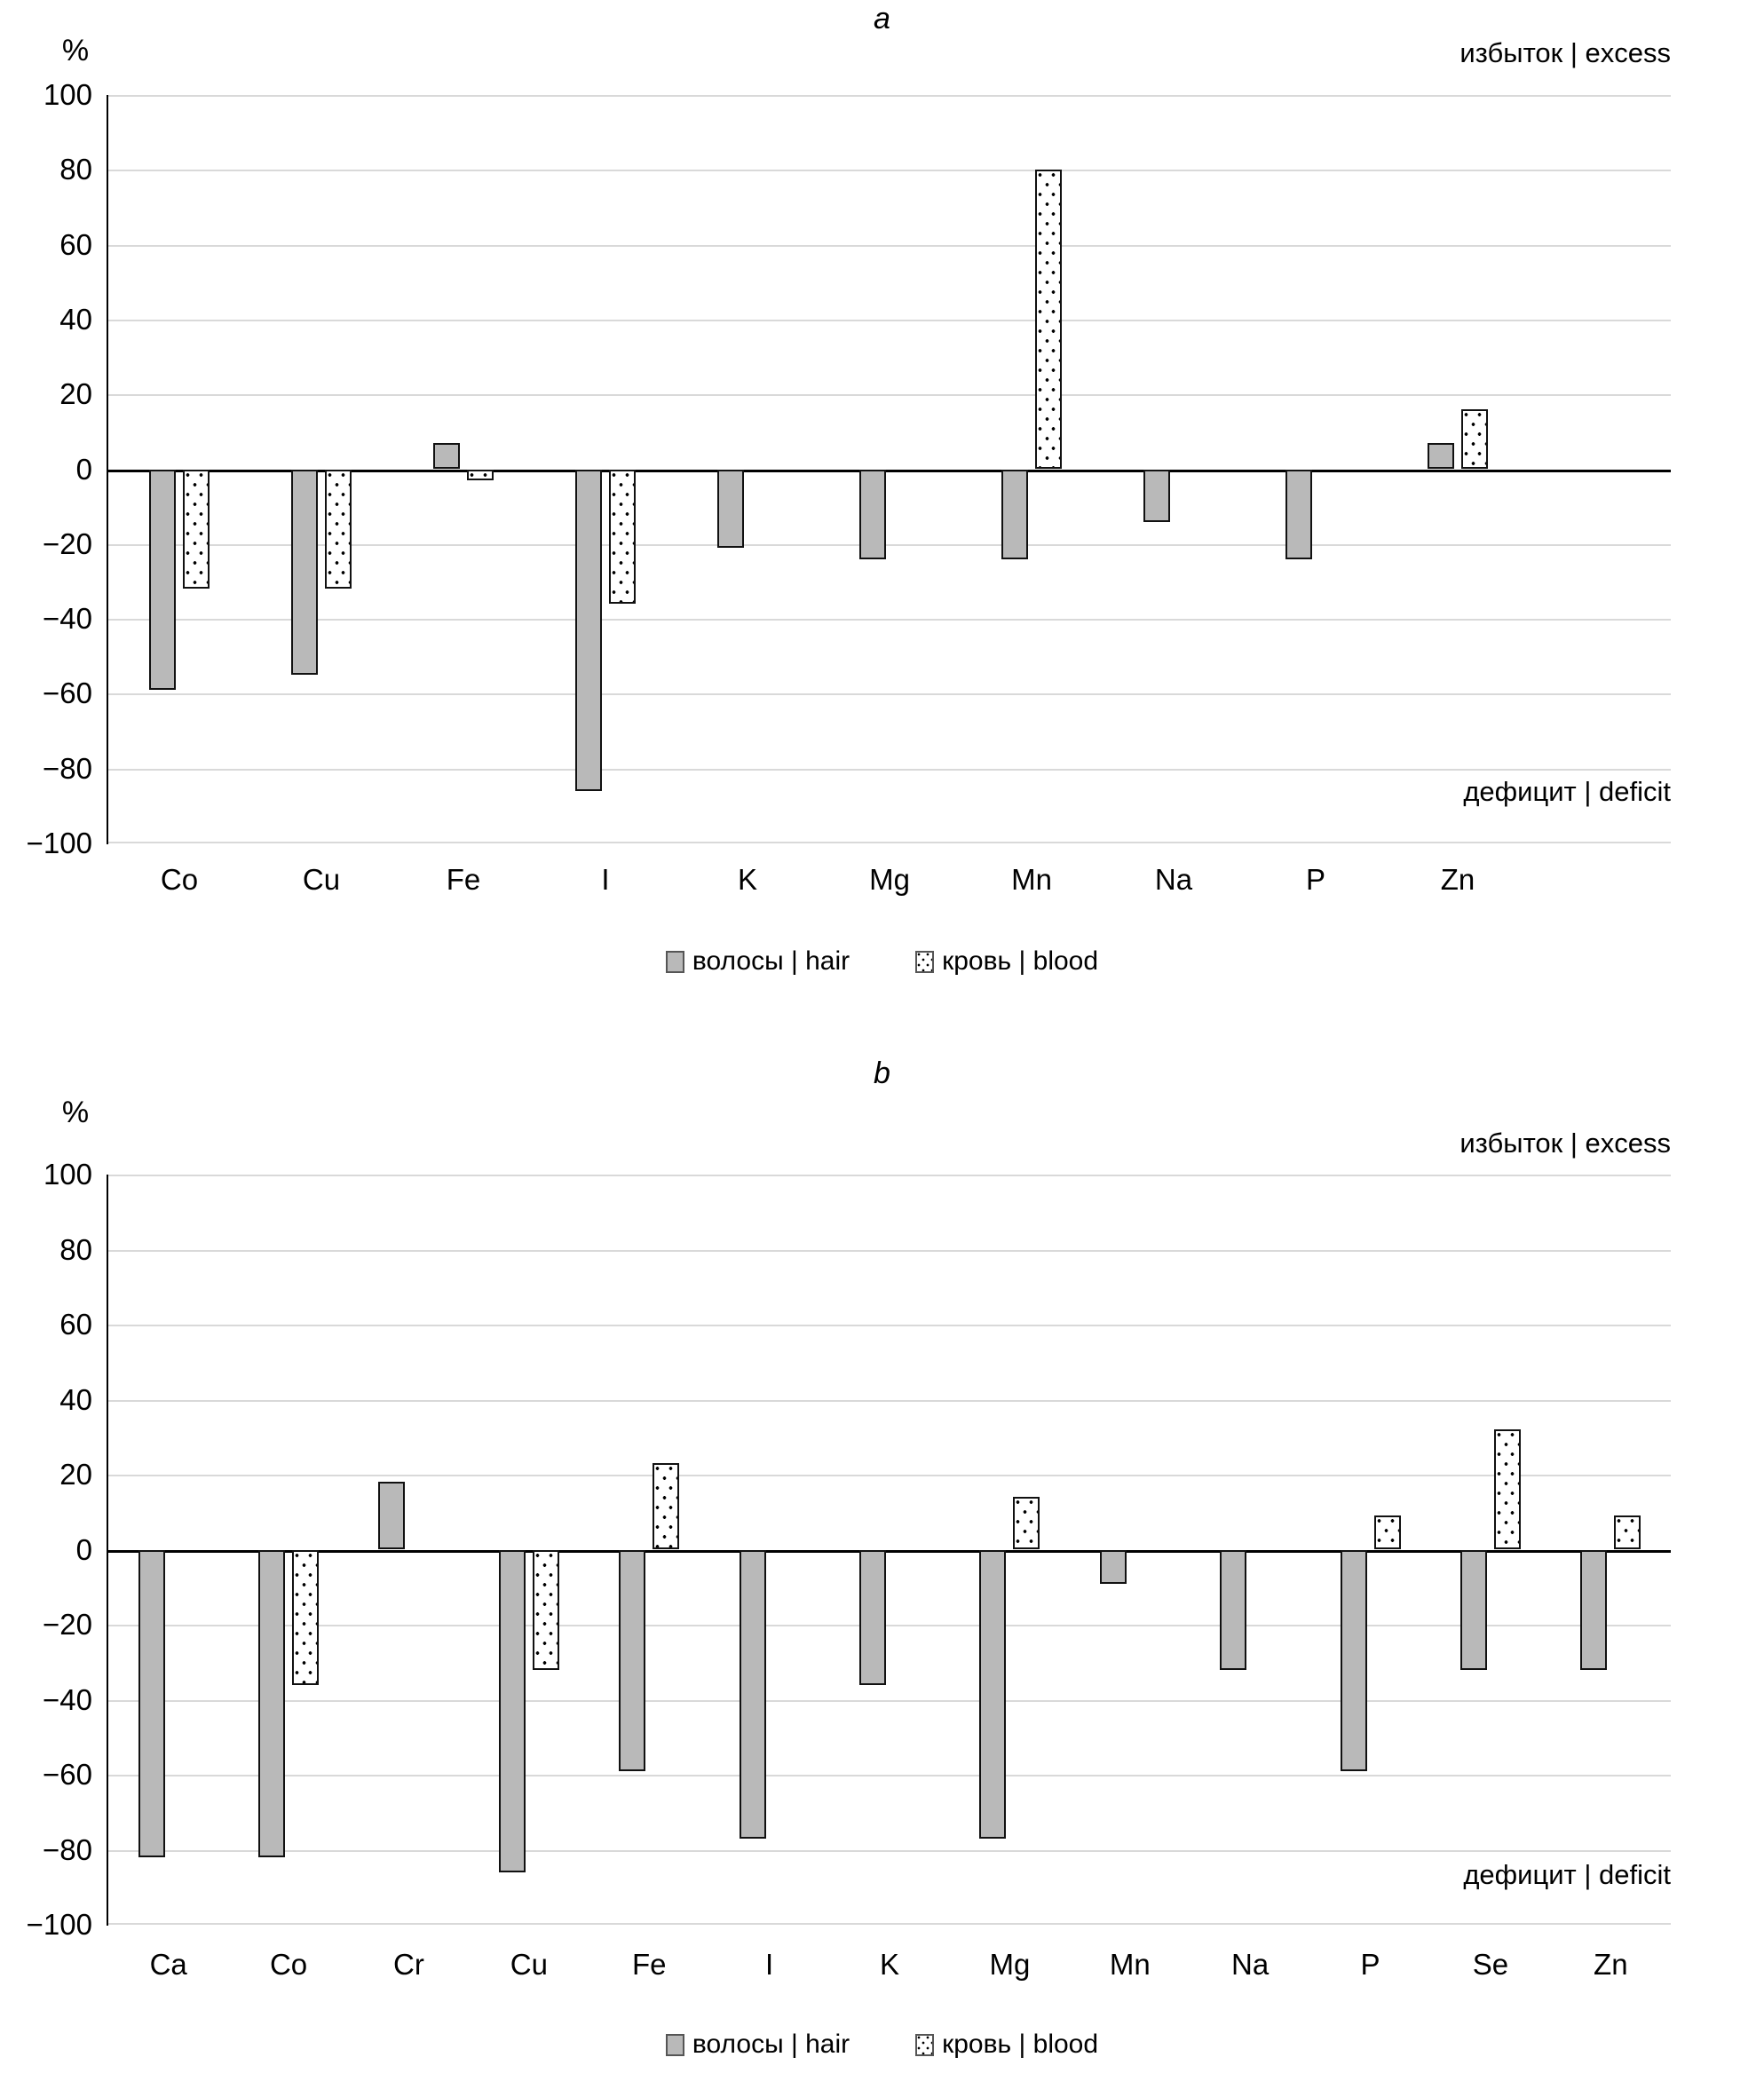 This screenshot has height=2089, width=1764. What do you see at coordinates (752, 1694) in the screenshot?
I see `bar-hair-I` at bounding box center [752, 1694].